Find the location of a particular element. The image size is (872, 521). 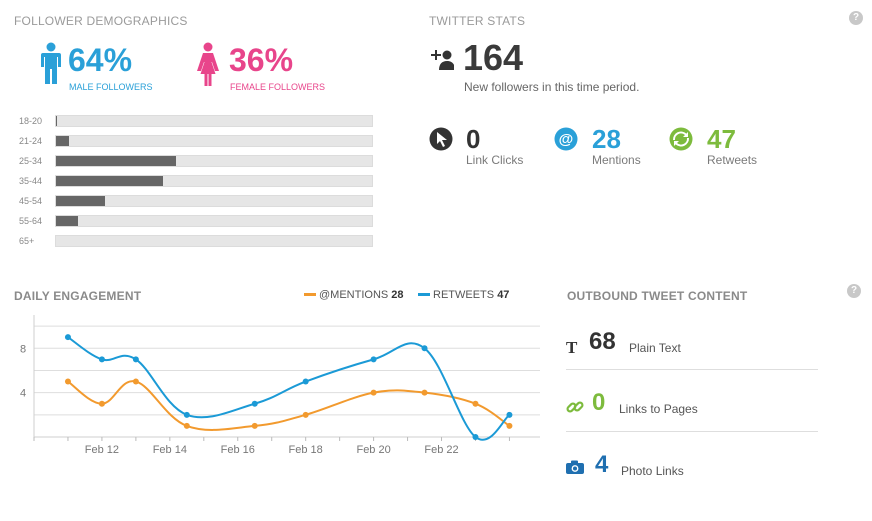

x-tick-label: Feb 12 is located at coordinates (102, 450).